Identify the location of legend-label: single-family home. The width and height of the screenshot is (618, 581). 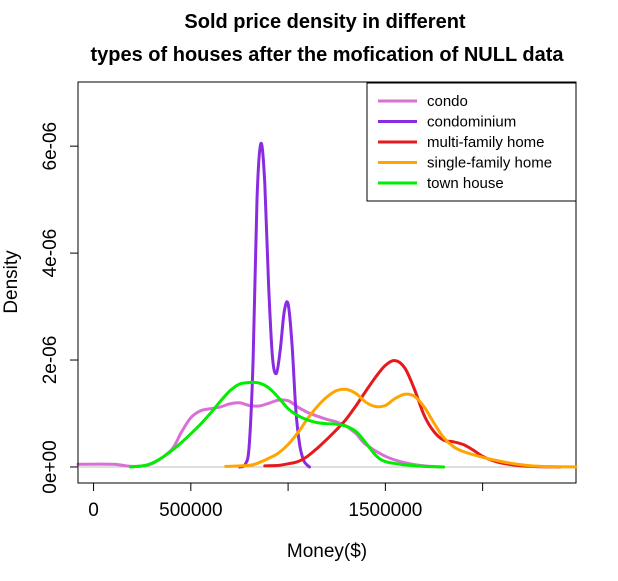
(489, 163).